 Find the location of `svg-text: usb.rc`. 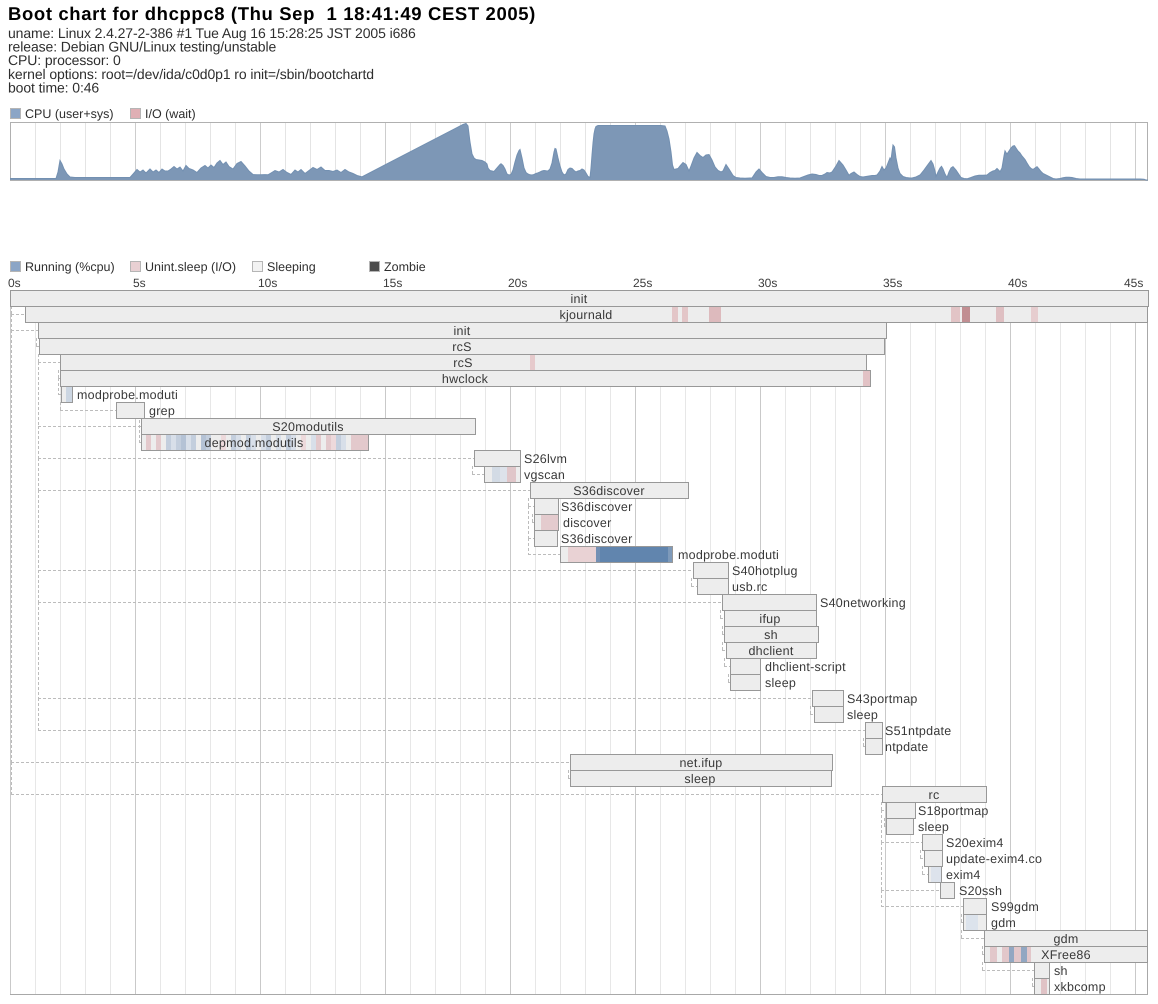

svg-text: usb.rc is located at coordinates (750, 587).